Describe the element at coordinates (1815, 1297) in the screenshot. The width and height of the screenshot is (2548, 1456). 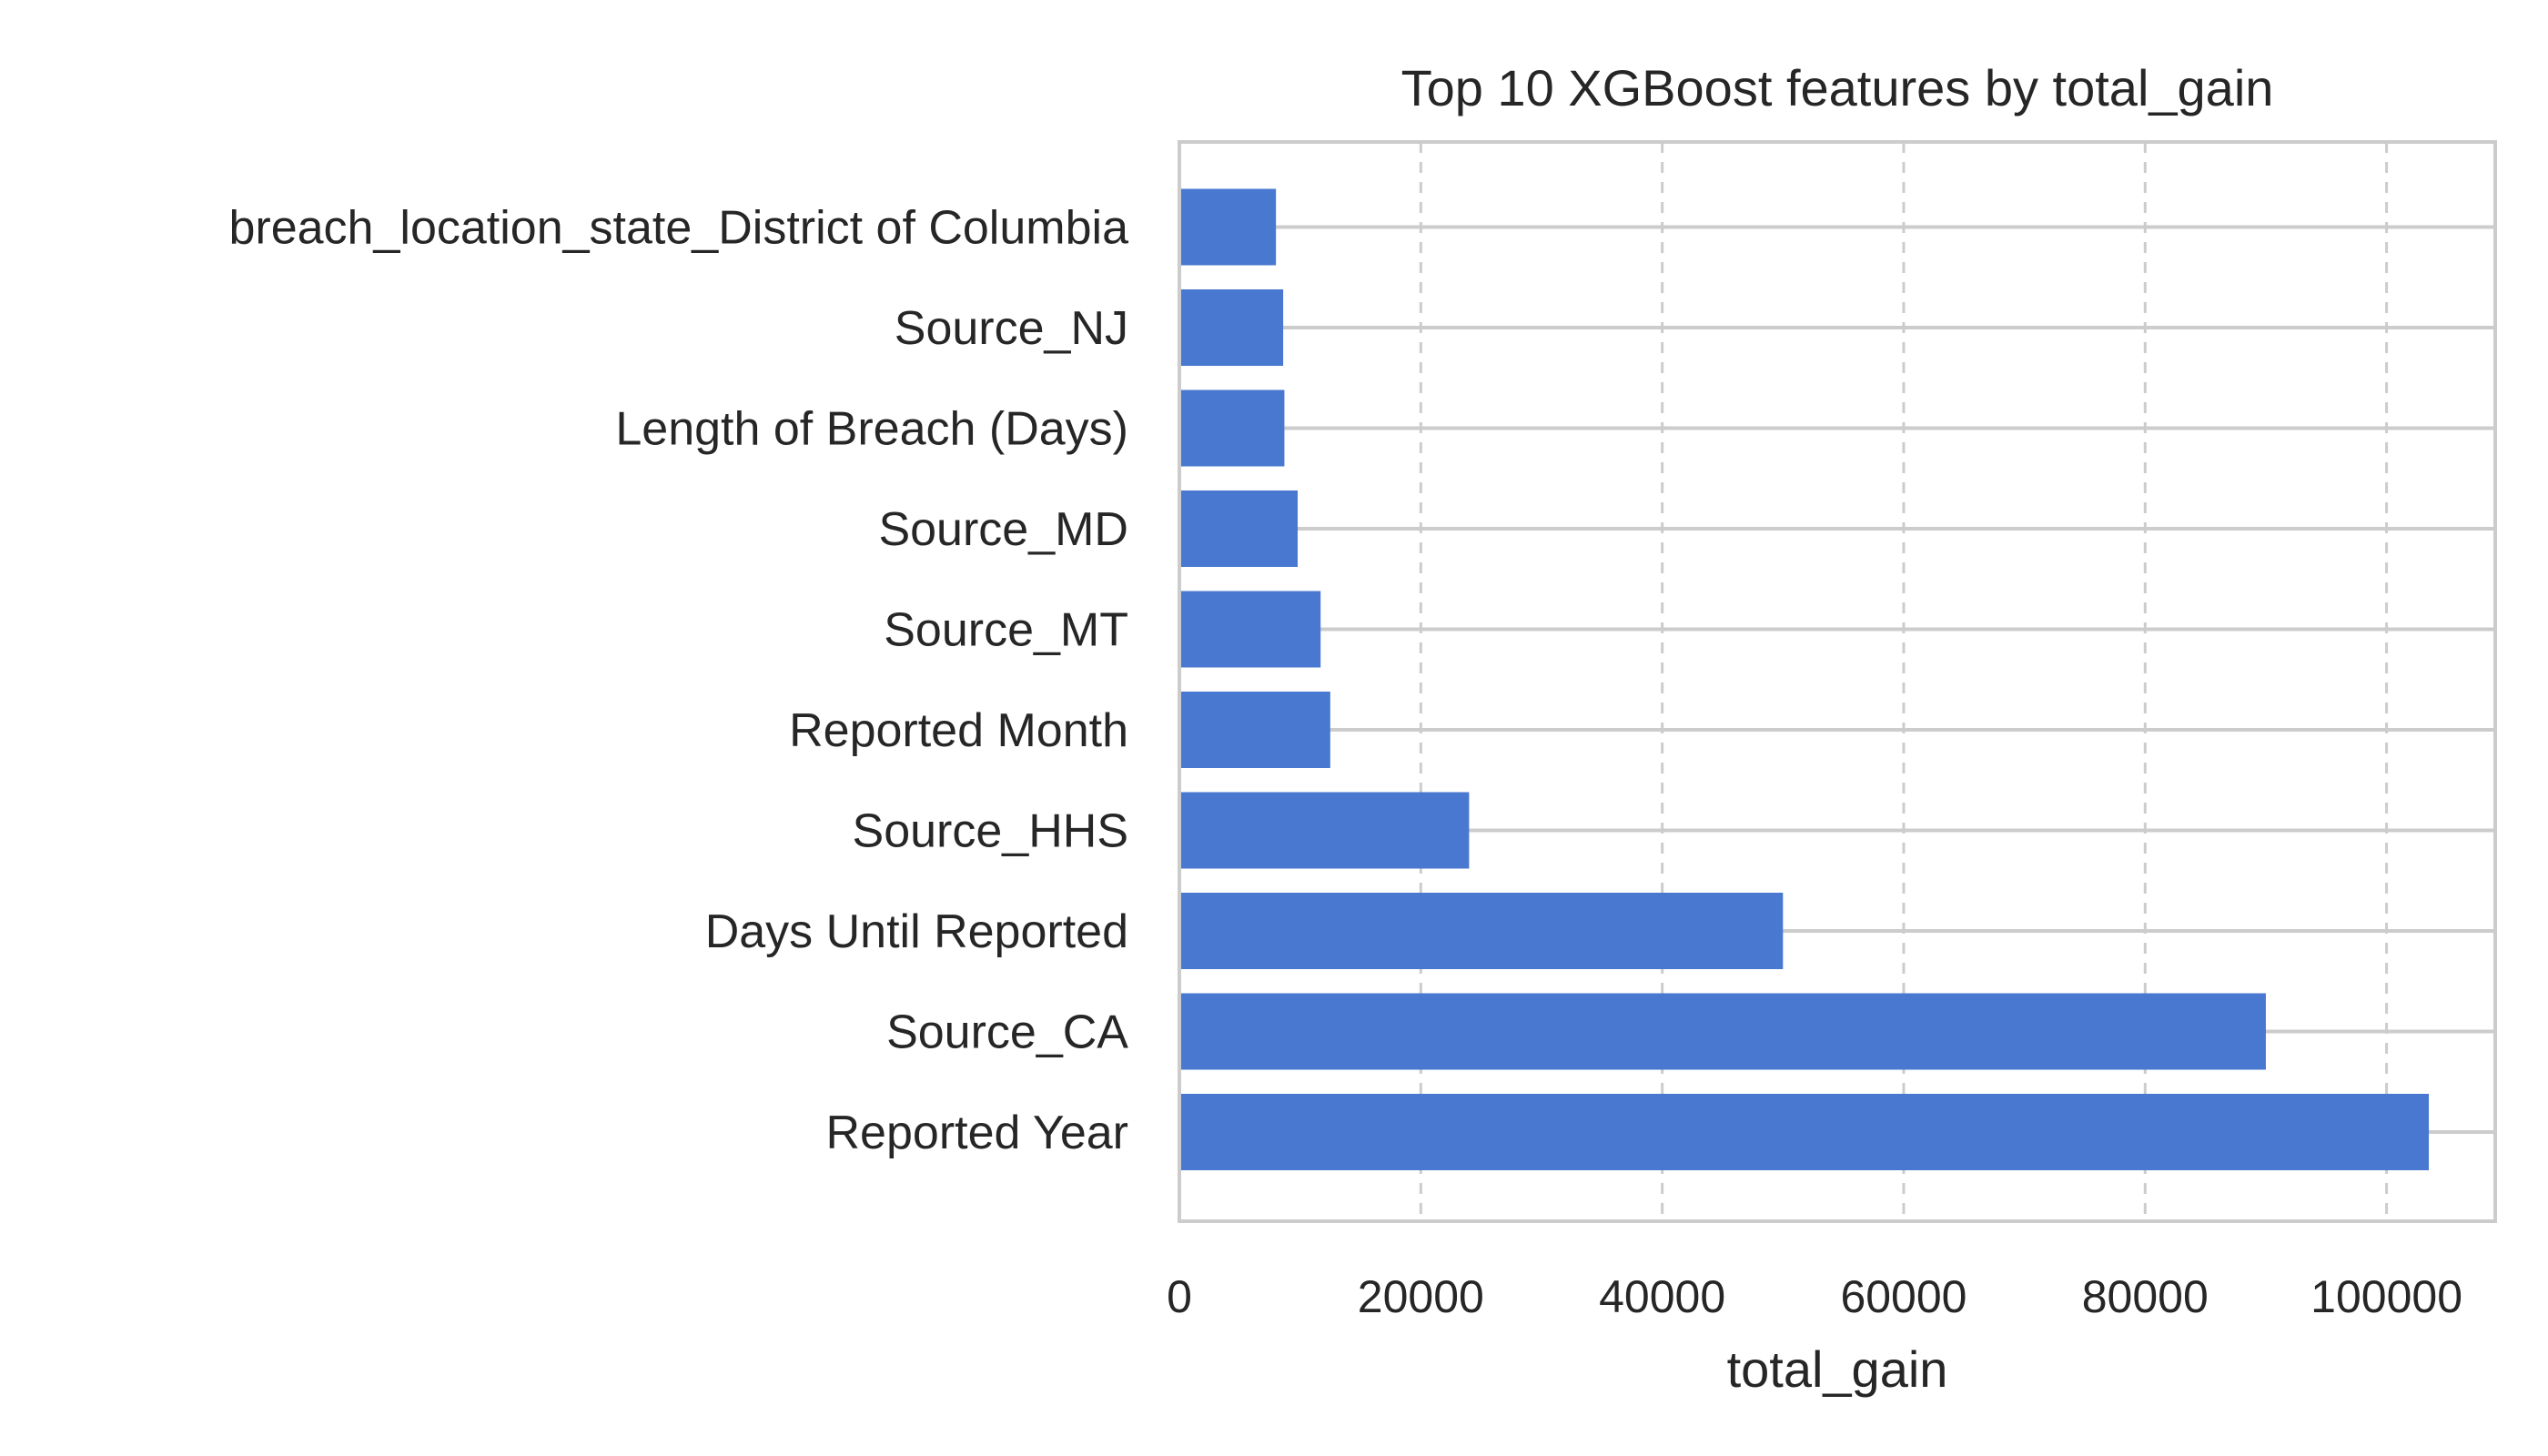
I see `x-tick-labels: 0 20000 40000 60000 80000 100000` at that location.